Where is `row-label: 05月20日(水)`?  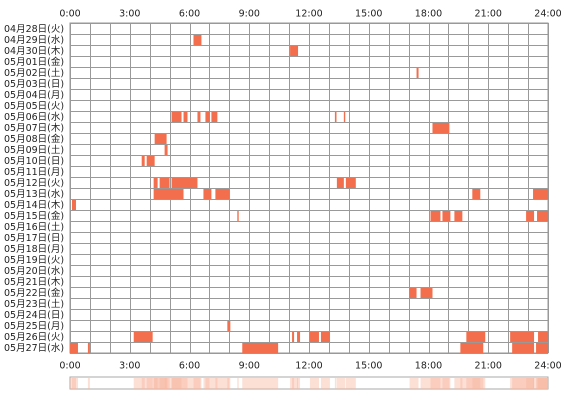 row-label: 05月20日(水) is located at coordinates (34, 271).